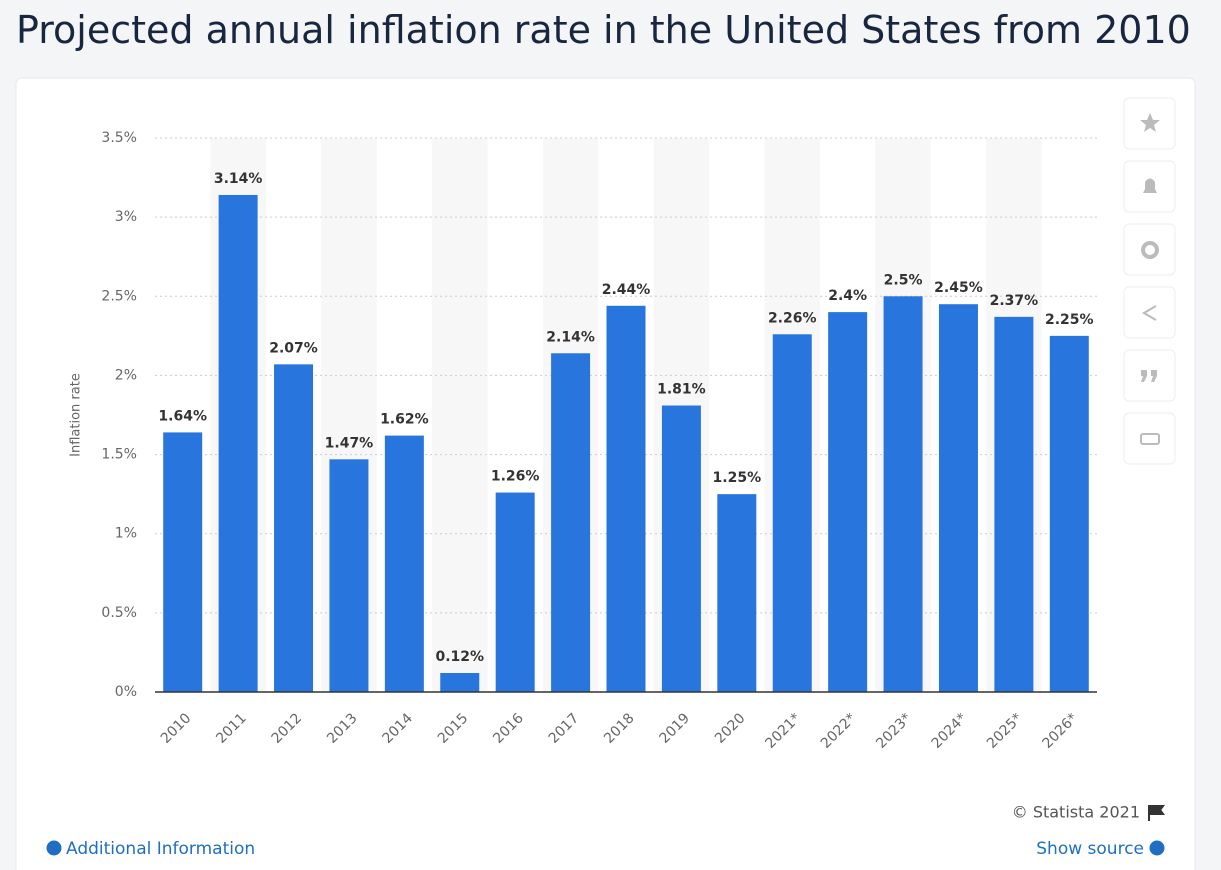 This screenshot has width=1221, height=870. I want to click on data-label: 2.26%, so click(792, 318).